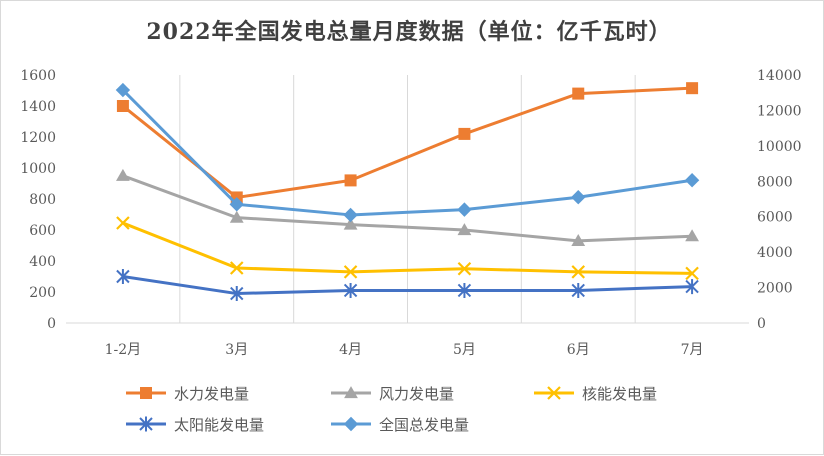  Describe the element at coordinates (416, 394) in the screenshot. I see `legend-label: 风力发电量` at that location.